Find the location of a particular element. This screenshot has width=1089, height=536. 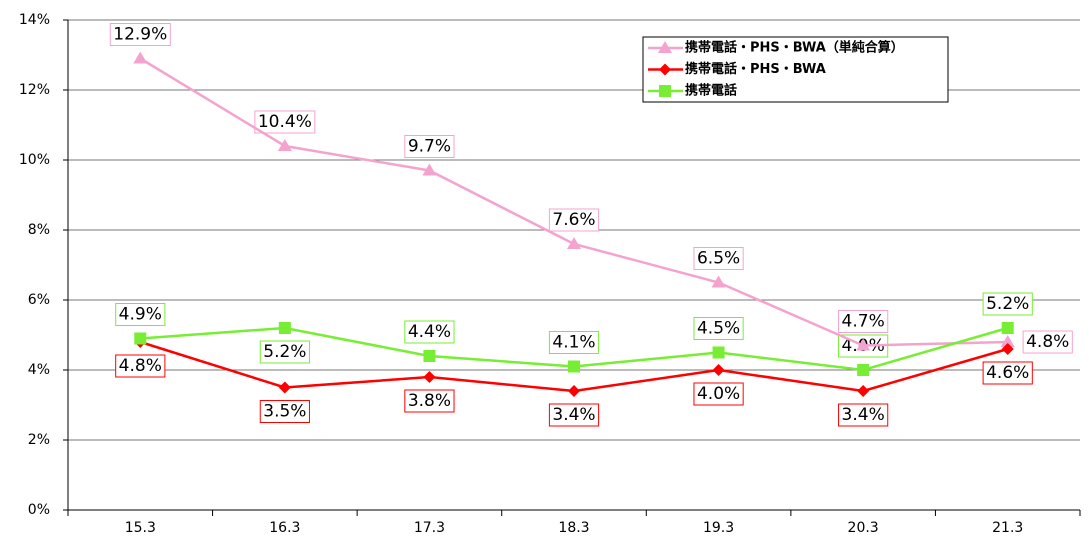

y-tick-label: 8% is located at coordinates (39, 230).